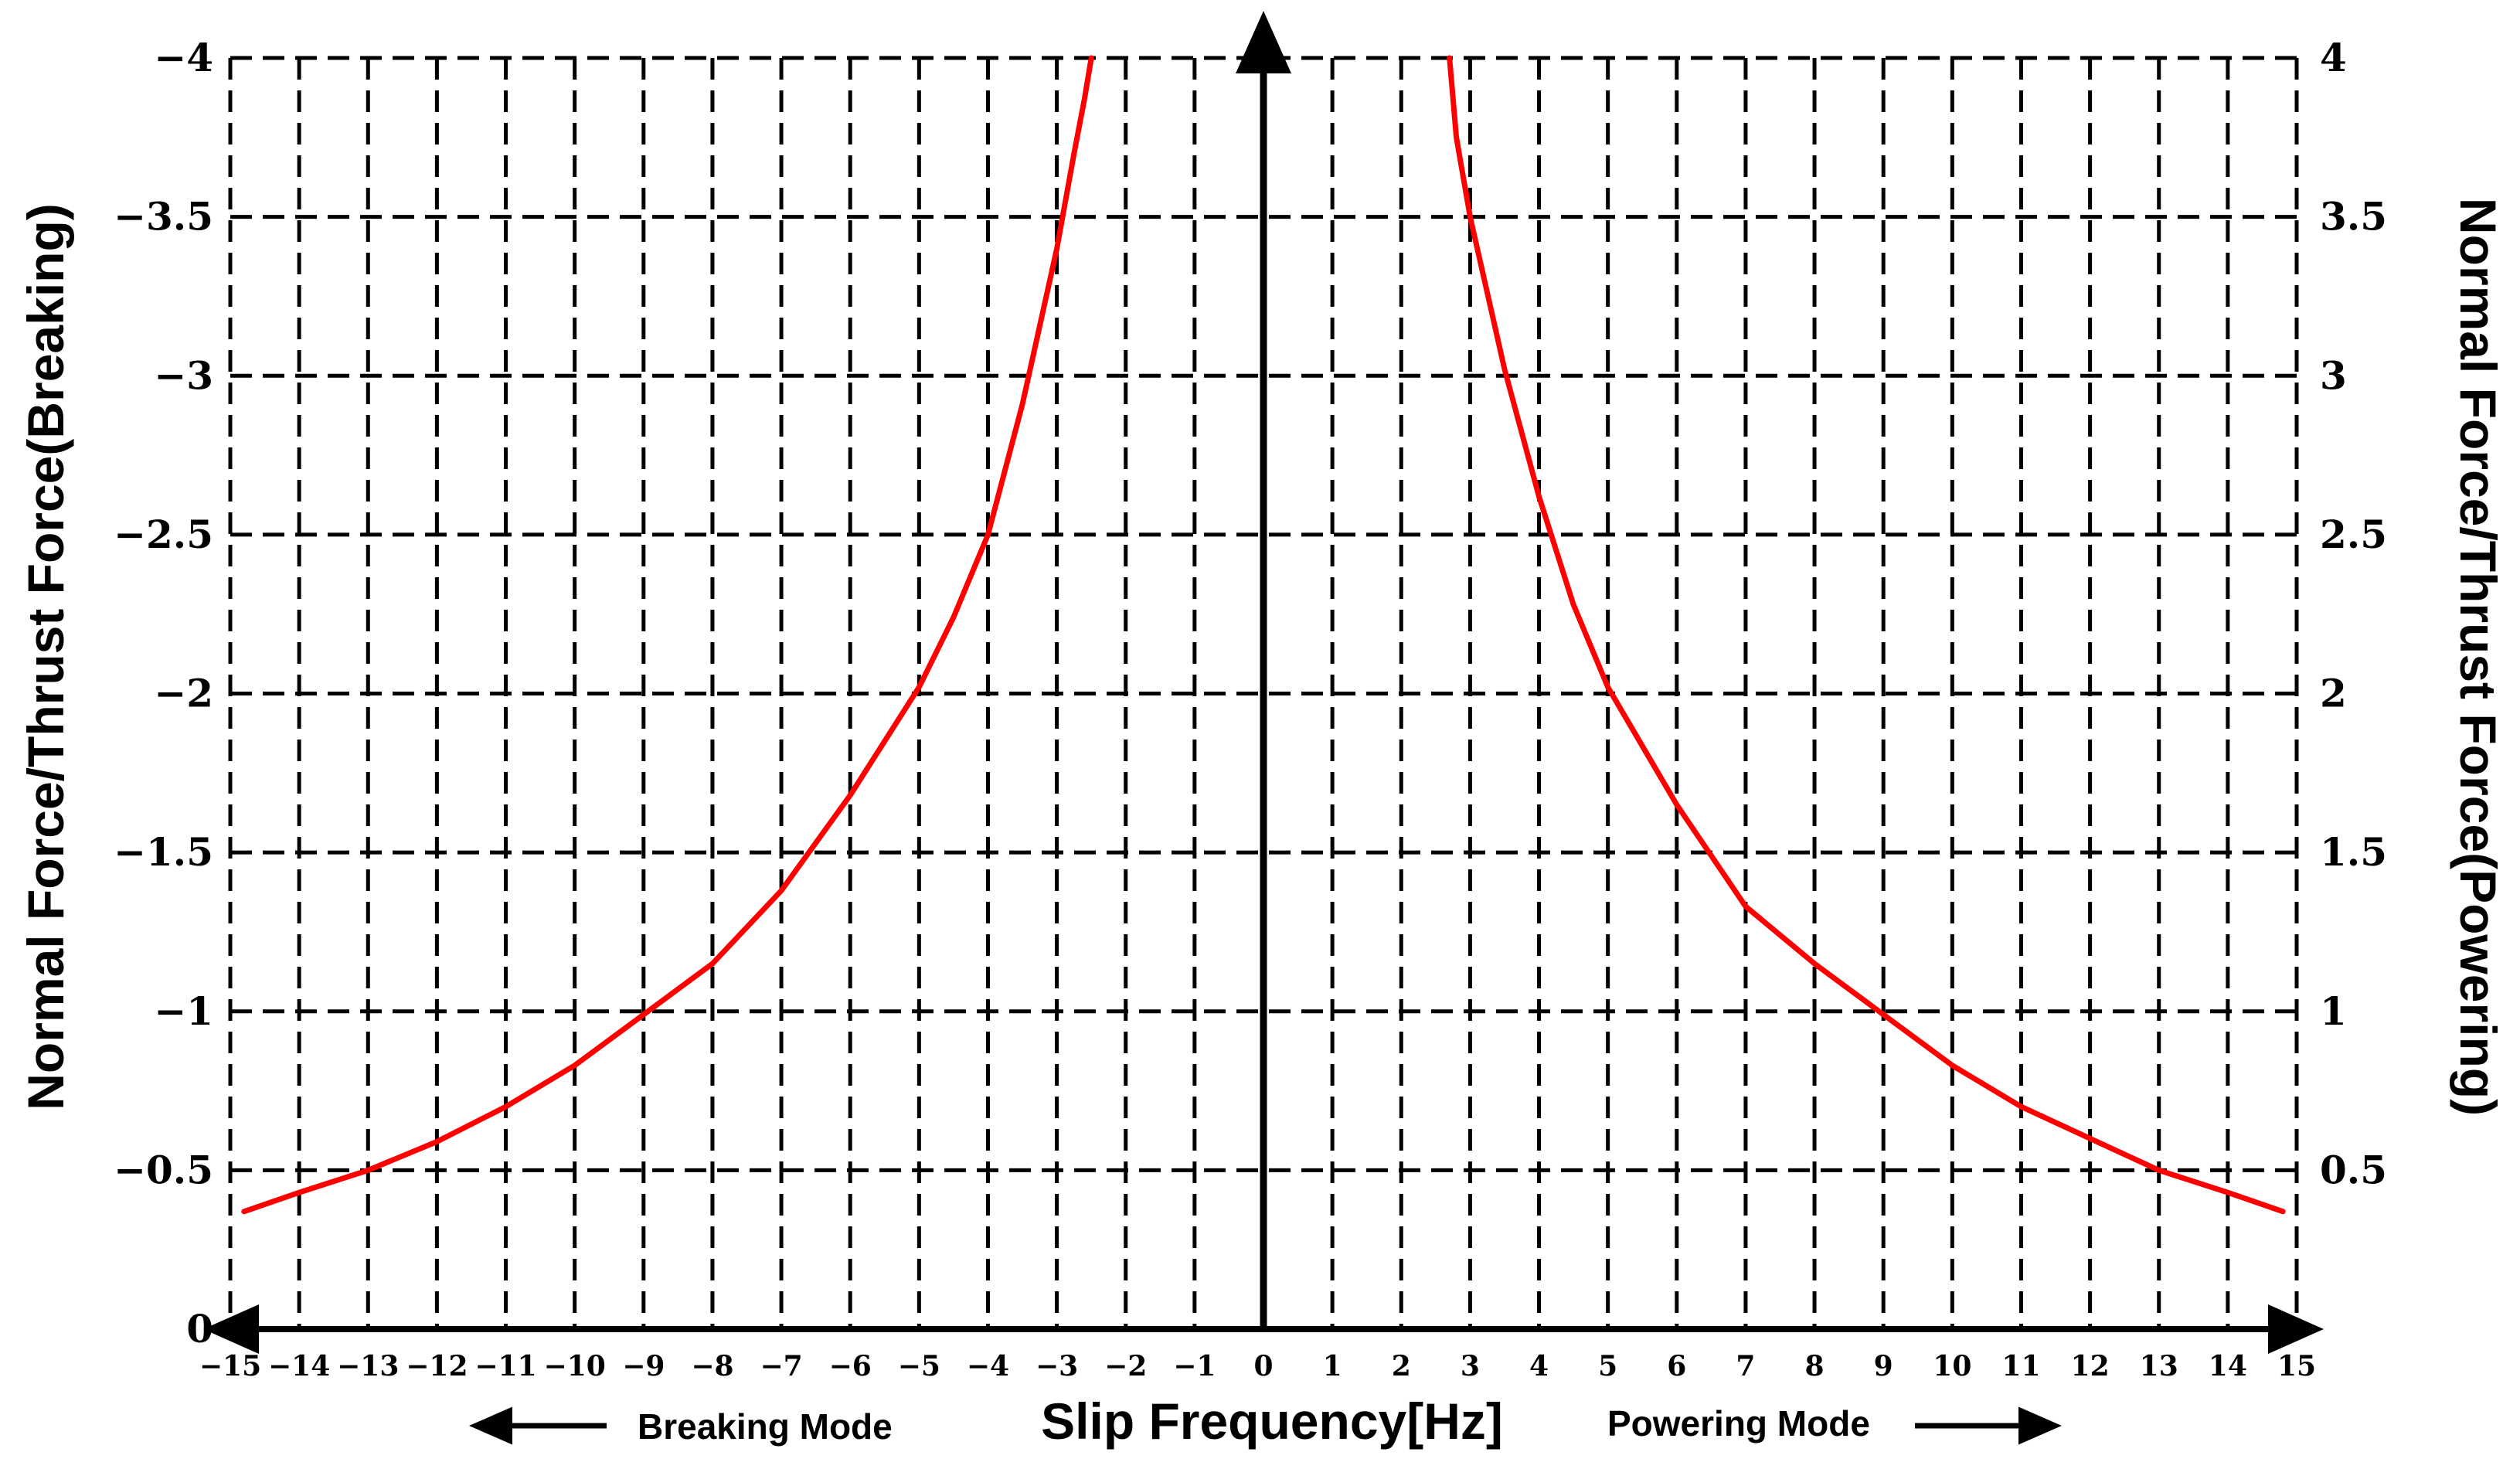 This screenshot has width=2520, height=1469. What do you see at coordinates (765, 1426) in the screenshot?
I see `breaking-mode-label: Breaking Mode` at bounding box center [765, 1426].